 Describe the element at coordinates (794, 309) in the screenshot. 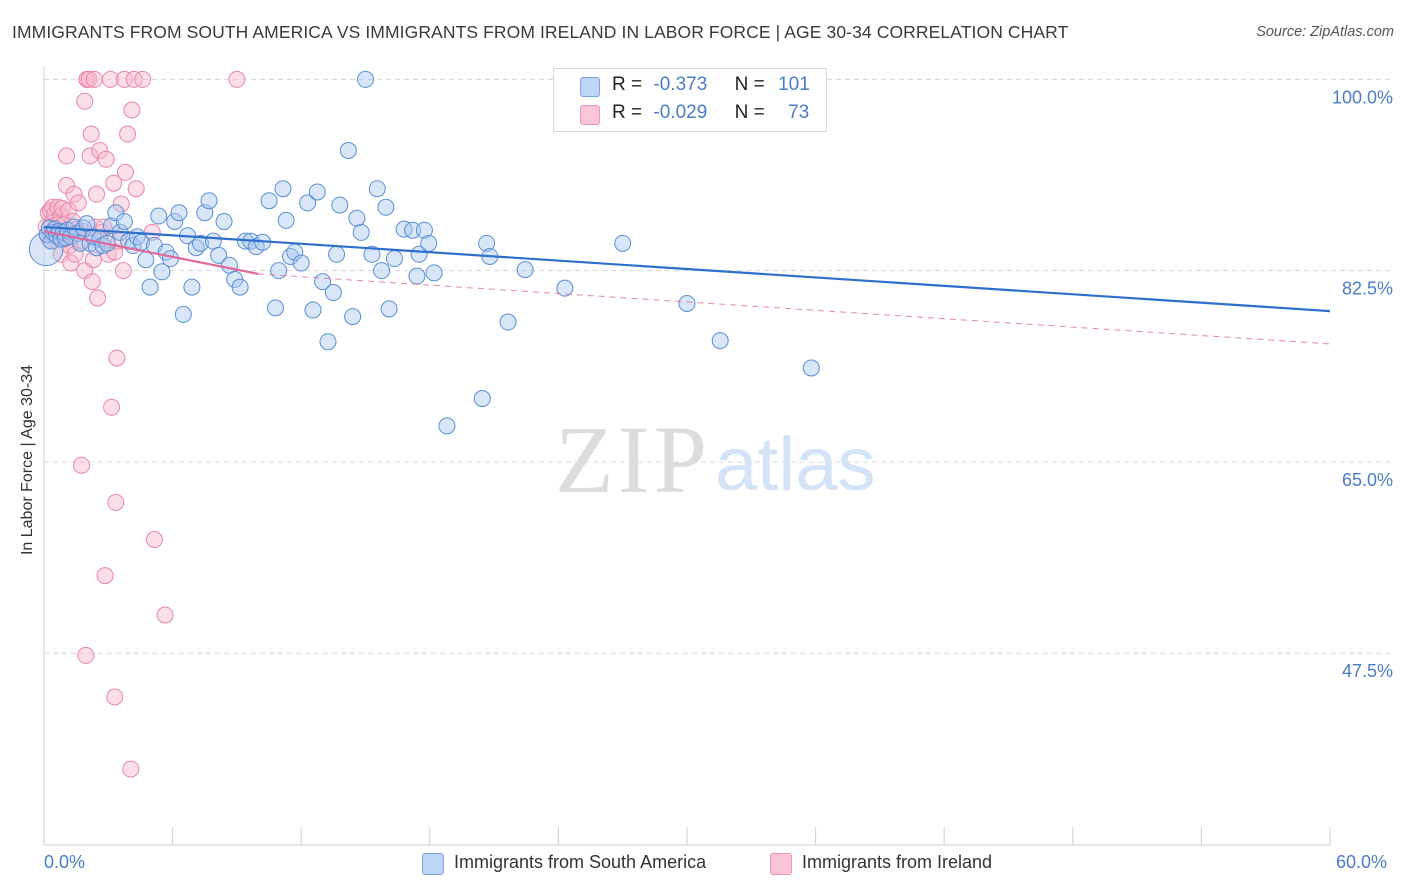

I see `trend-line-ireland-extension` at that location.